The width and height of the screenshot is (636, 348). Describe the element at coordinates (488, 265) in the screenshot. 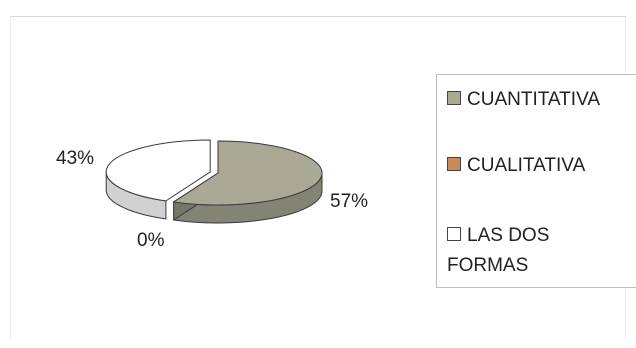

I see `legend-label-las-dos-formas-line2: FORMAS` at that location.